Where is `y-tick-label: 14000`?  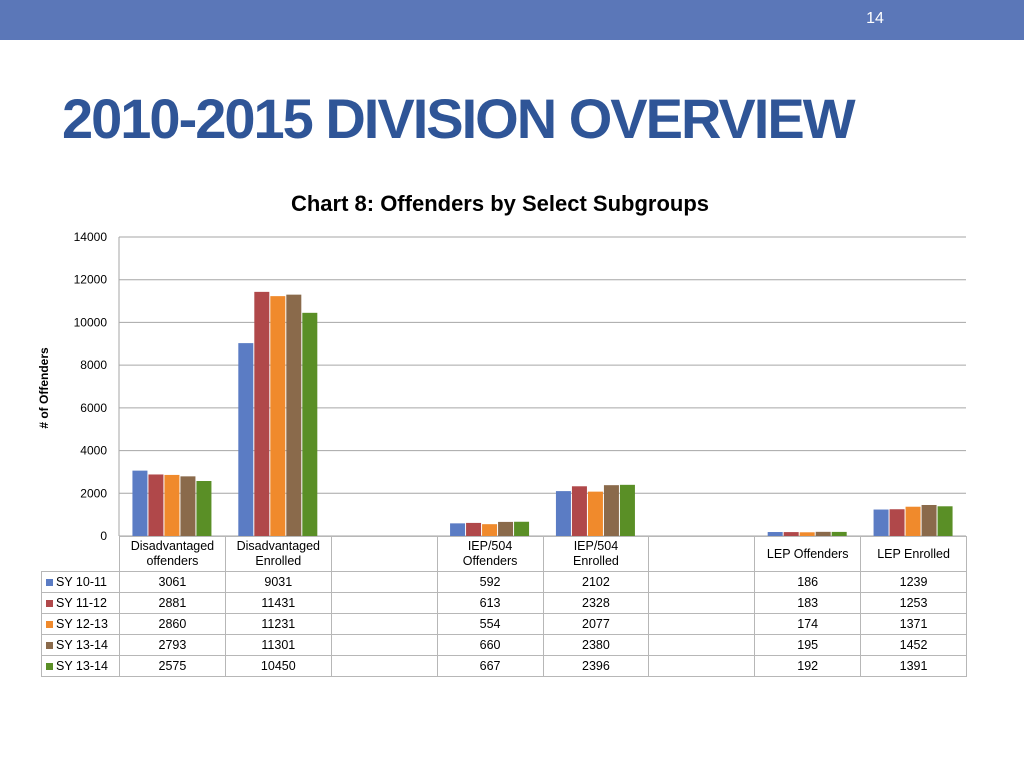
y-tick-label: 14000 is located at coordinates (91, 237).